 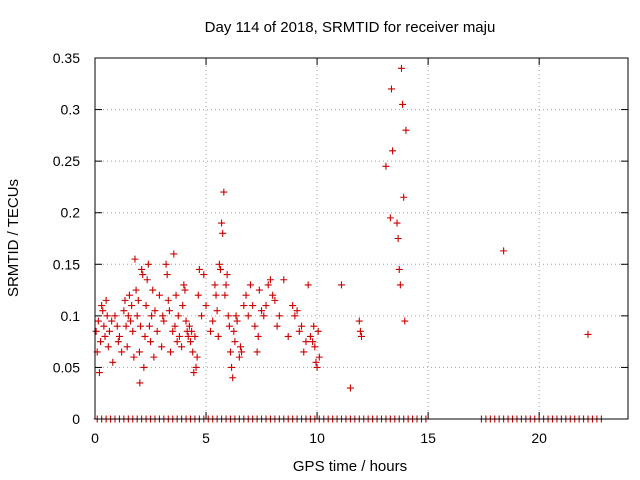 What do you see at coordinates (428, 438) in the screenshot?
I see `x-tick-label: 15` at bounding box center [428, 438].